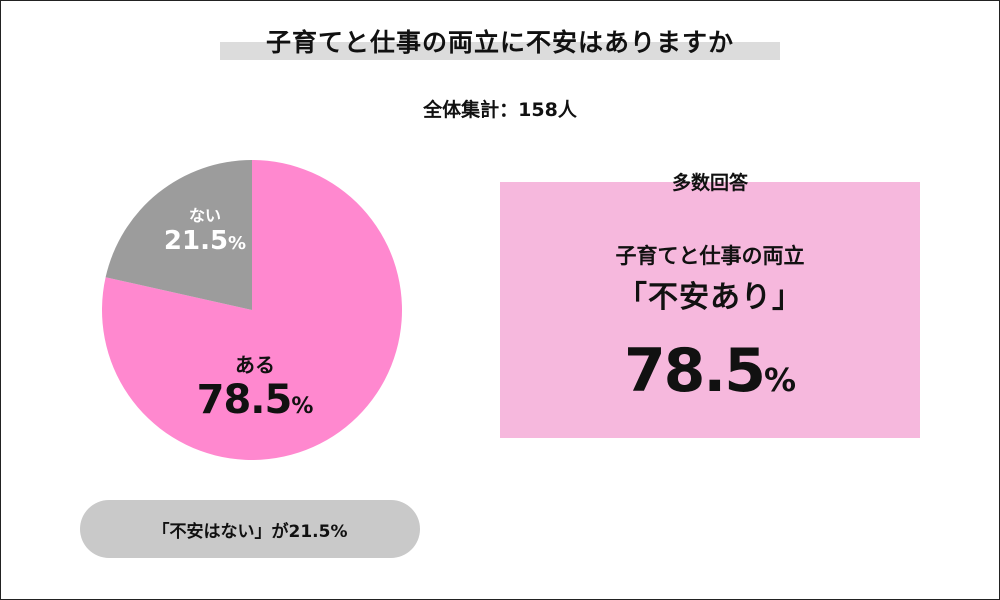 Image resolution: width=1000 pixels, height=600 pixels. Describe the element at coordinates (255, 365) in the screenshot. I see `slice-name-yes: ある` at that location.